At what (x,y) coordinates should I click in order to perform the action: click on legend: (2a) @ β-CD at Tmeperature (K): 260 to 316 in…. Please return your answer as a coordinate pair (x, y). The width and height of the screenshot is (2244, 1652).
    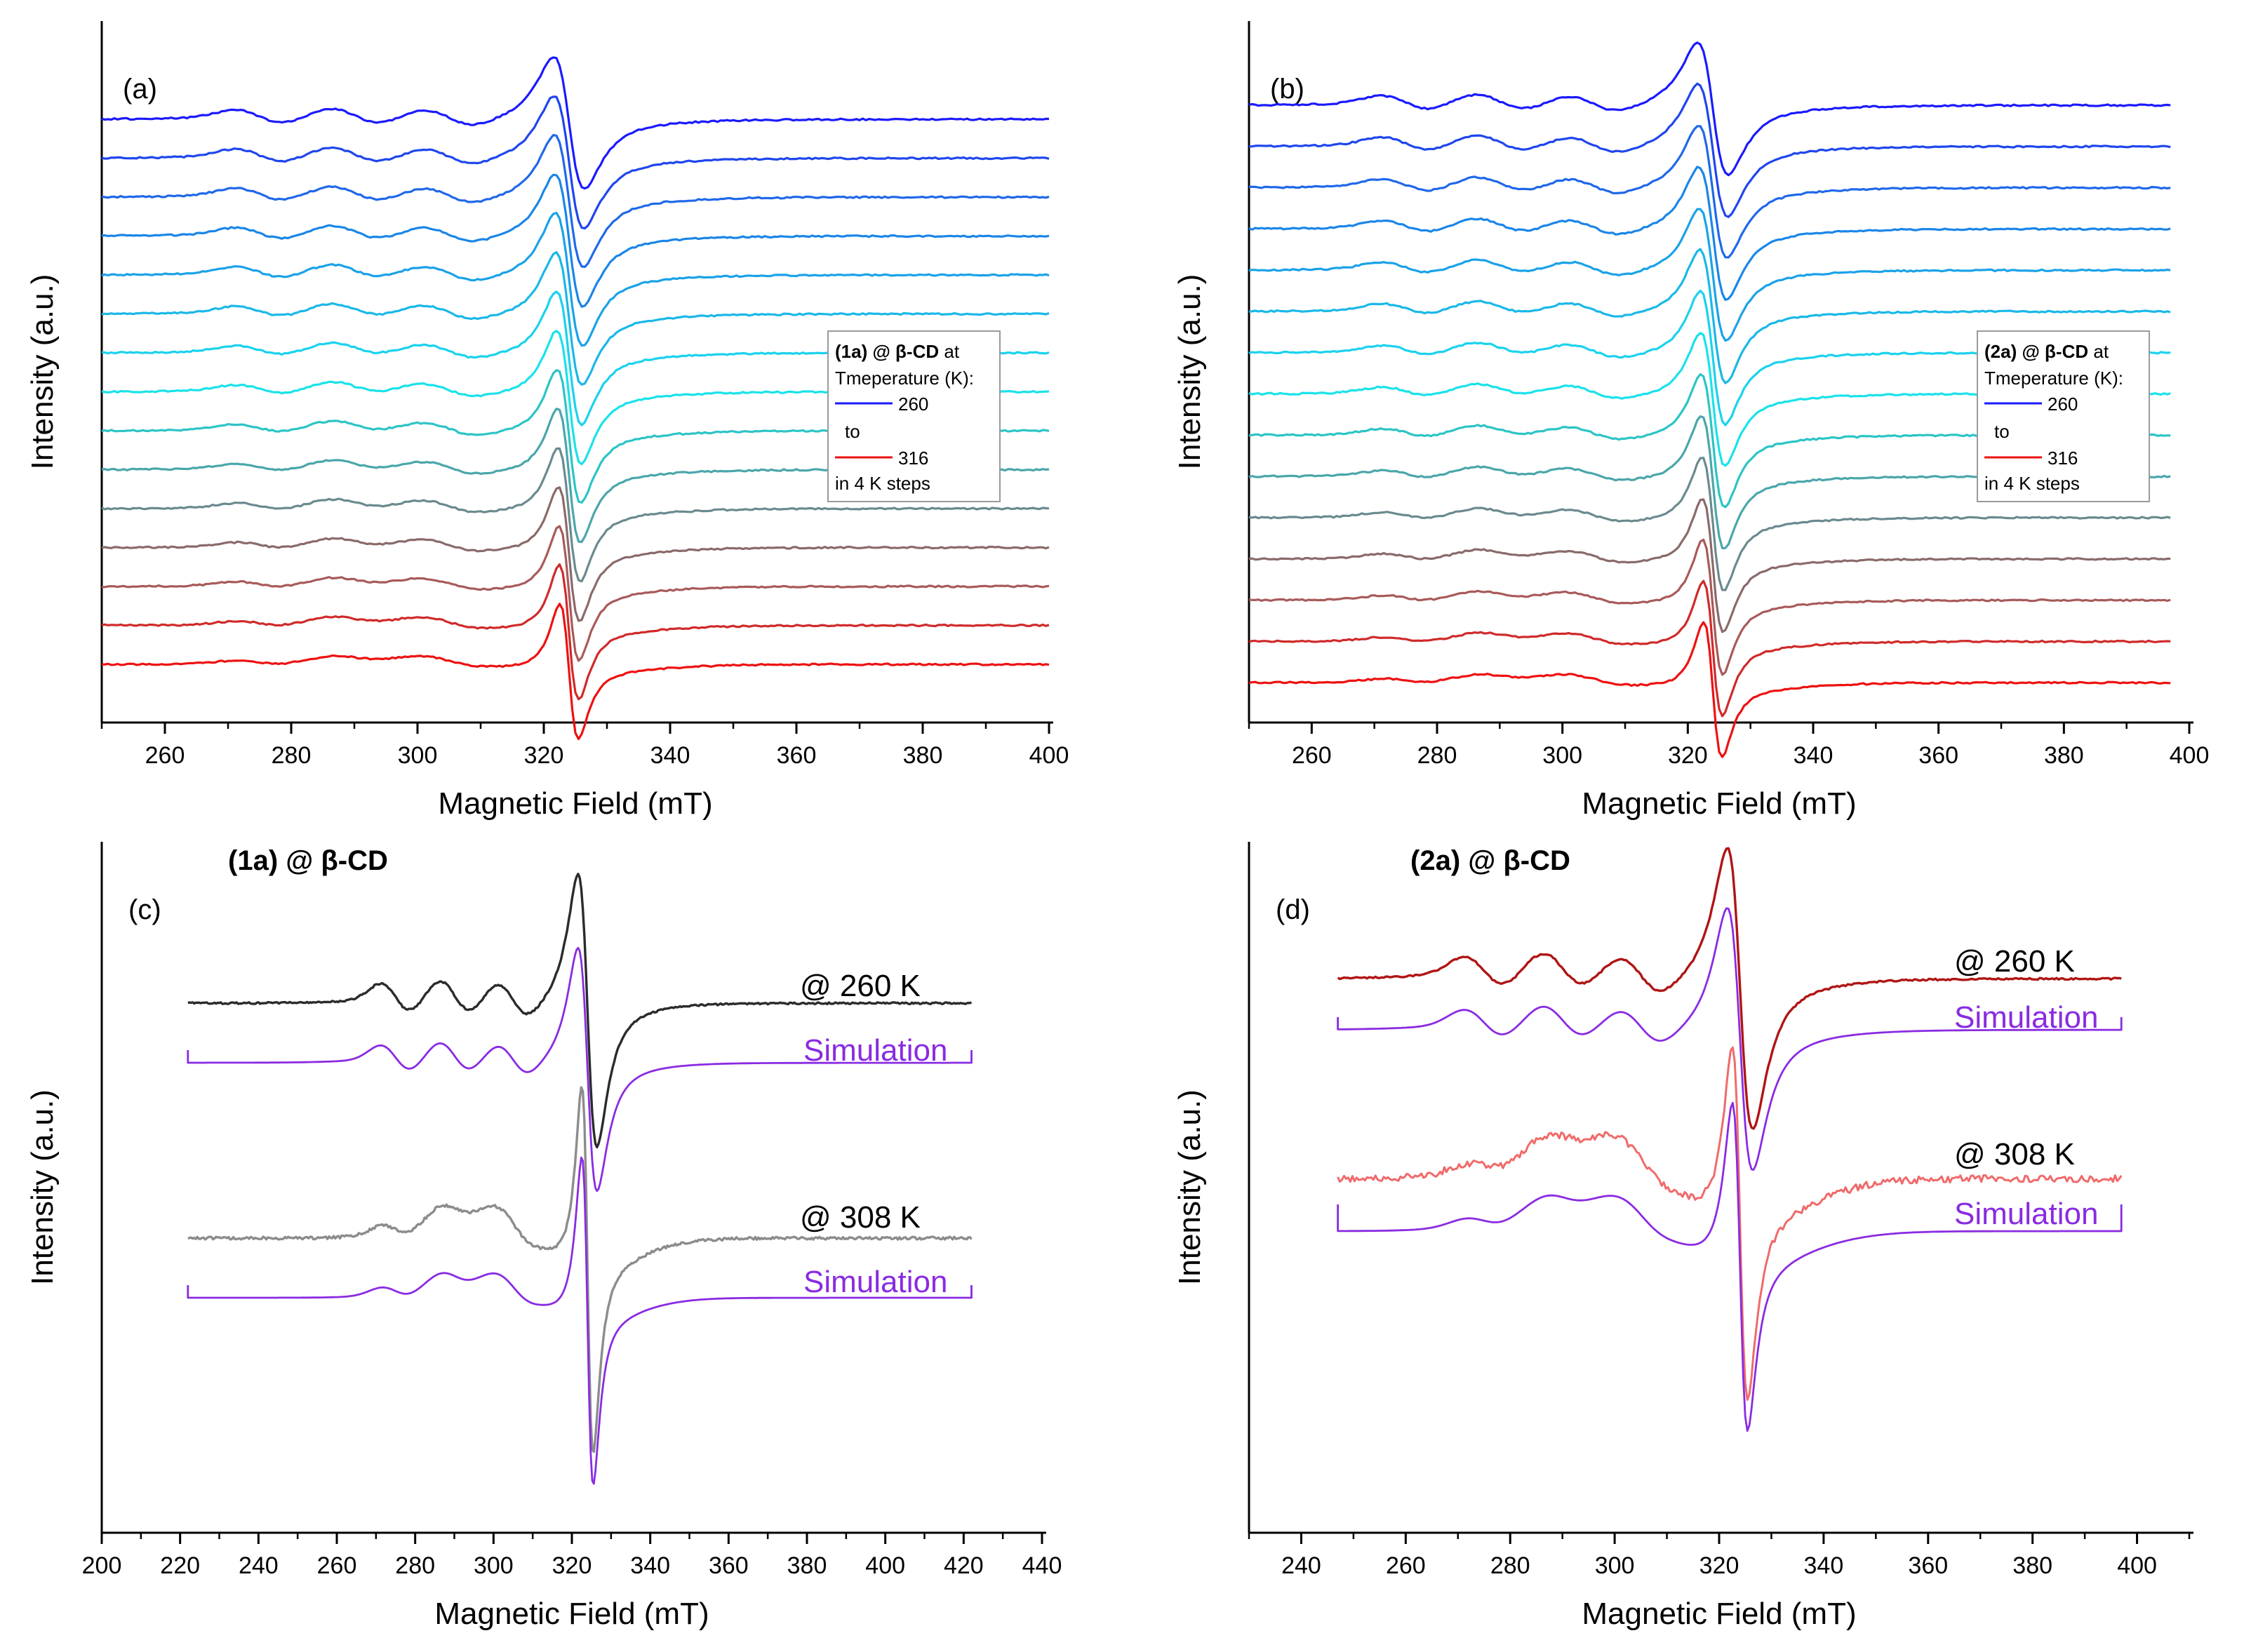
    Looking at the image, I should click on (2063, 416).